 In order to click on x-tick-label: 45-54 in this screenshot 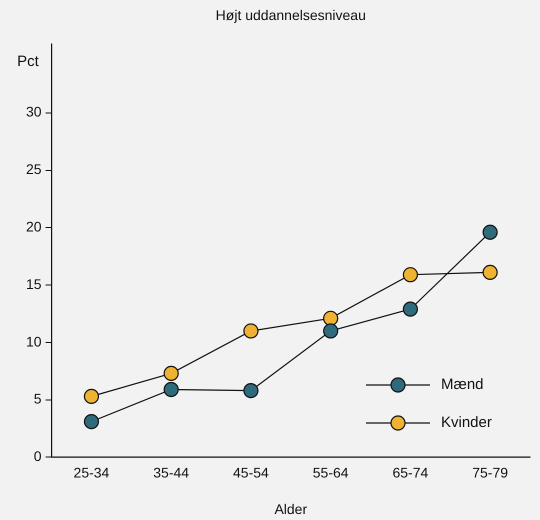, I will do `click(251, 472)`.